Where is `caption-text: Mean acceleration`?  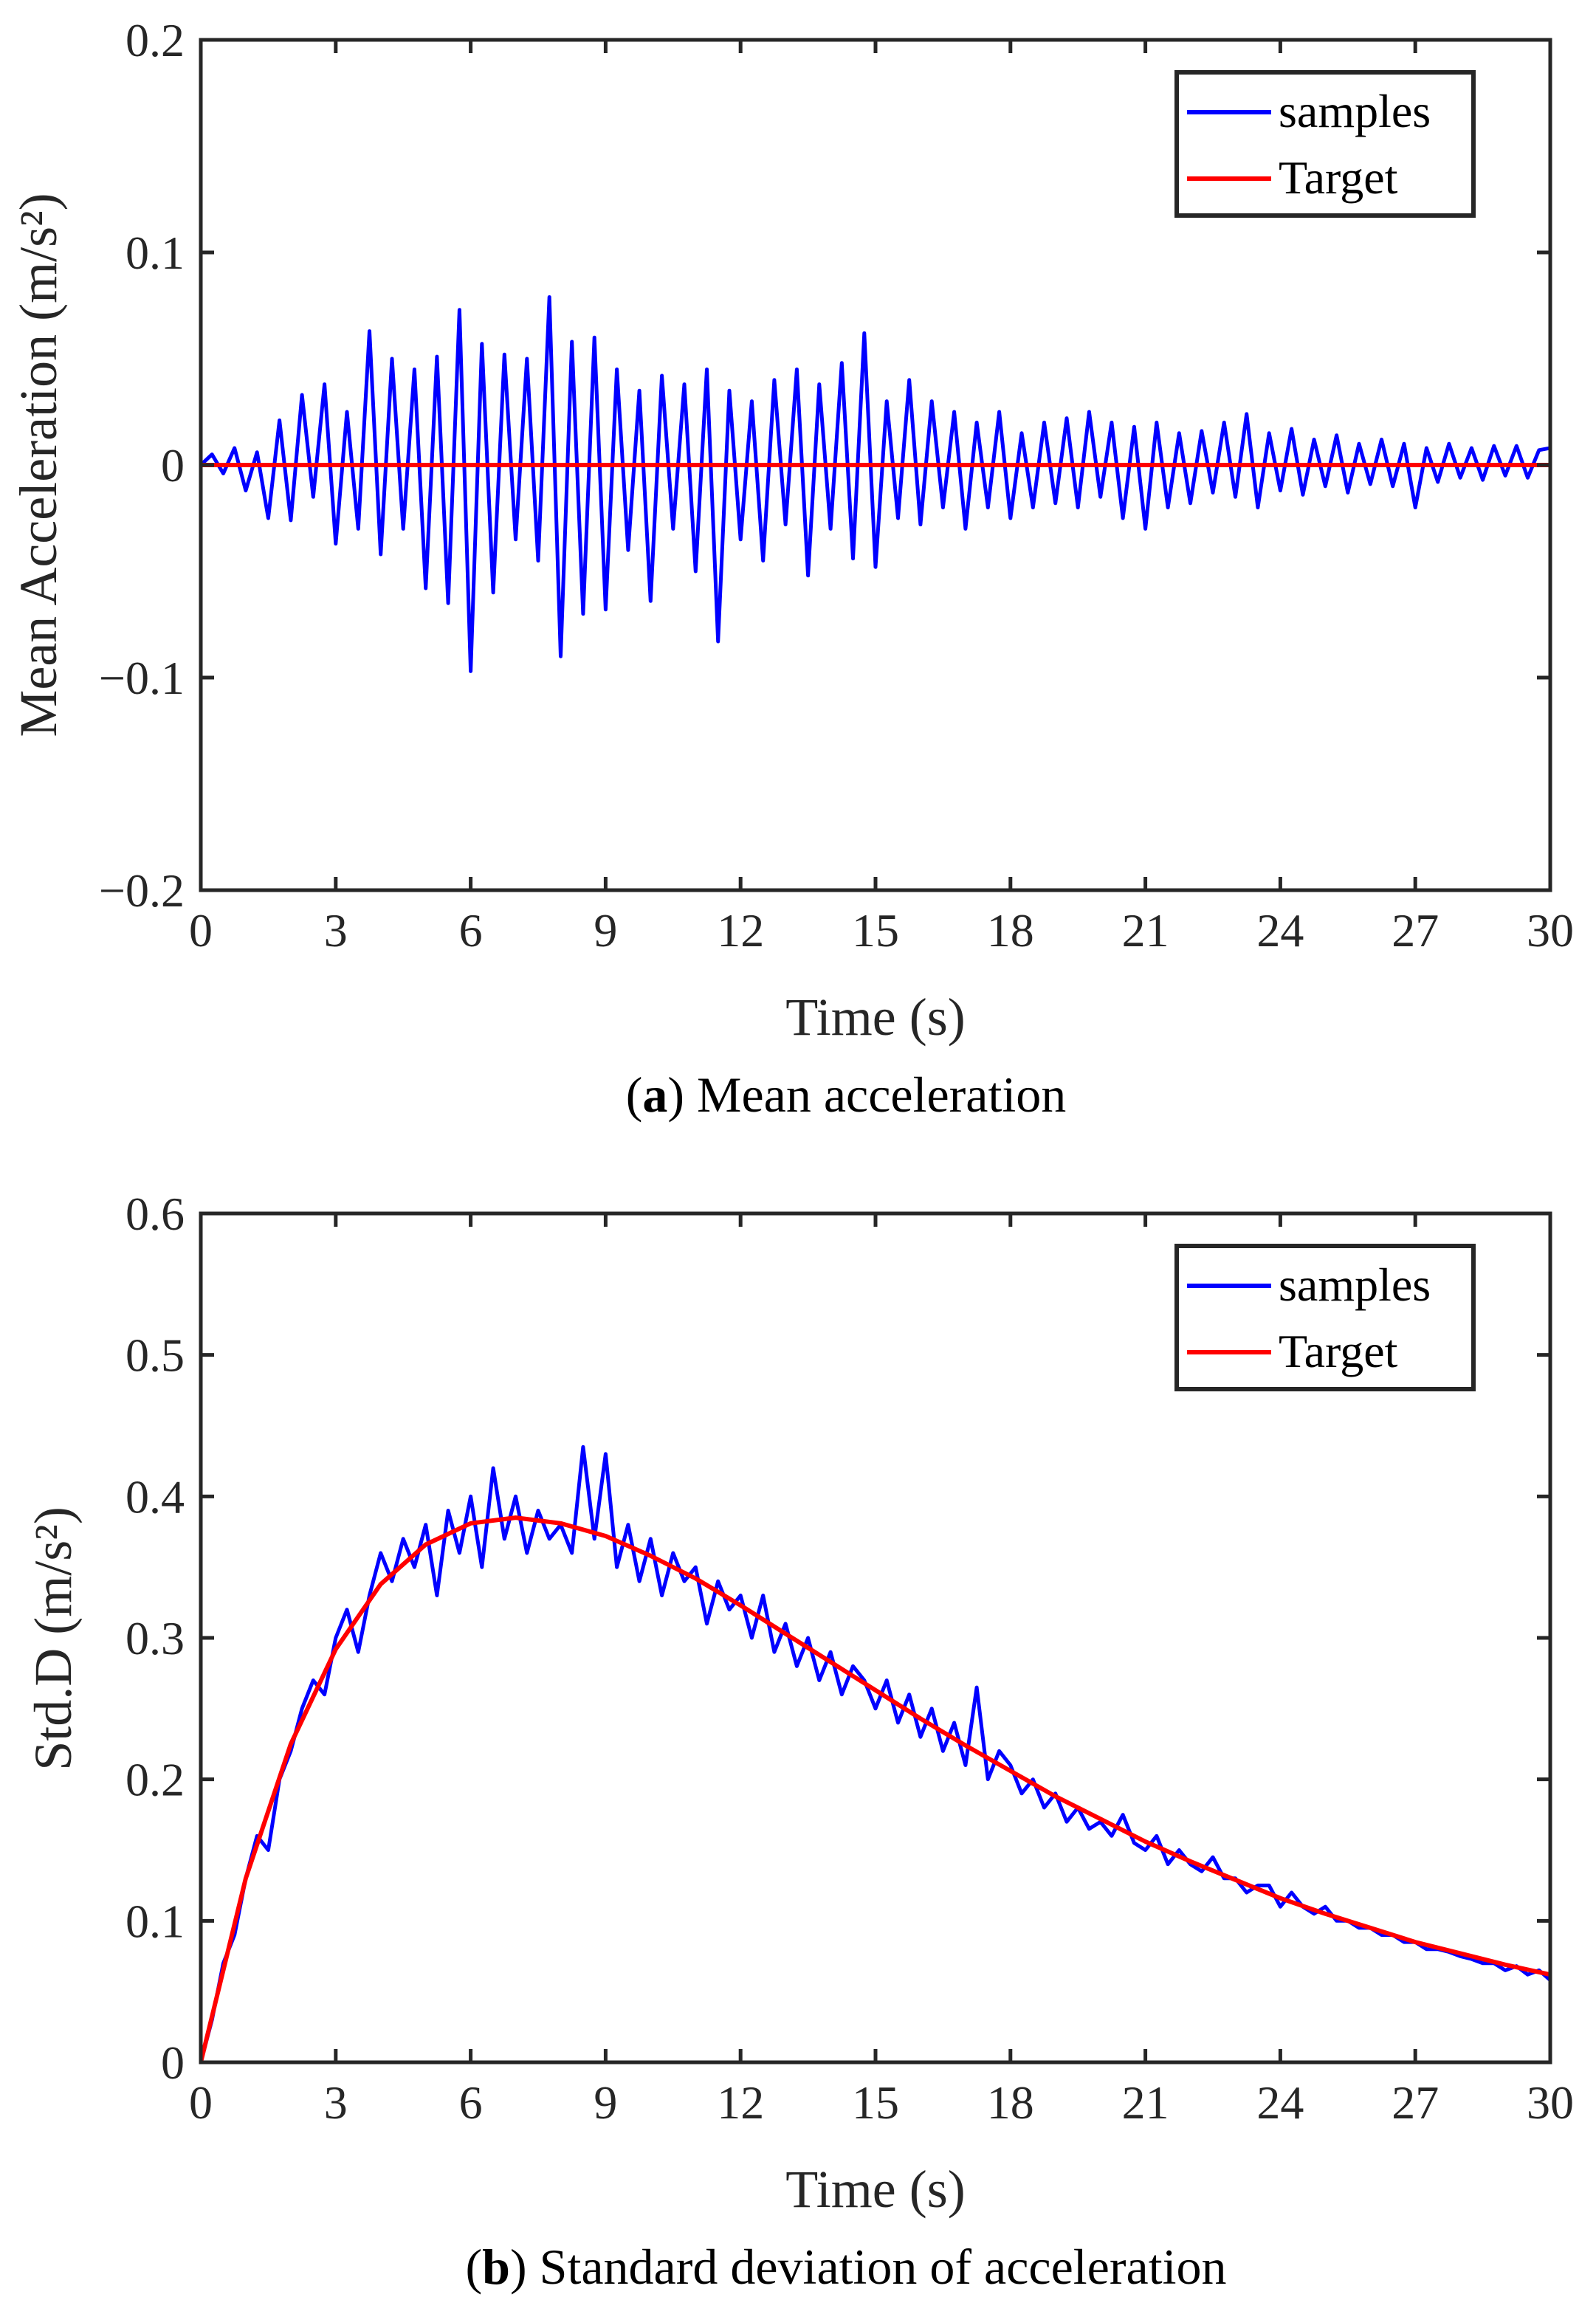 caption-text: Mean acceleration is located at coordinates (881, 1095).